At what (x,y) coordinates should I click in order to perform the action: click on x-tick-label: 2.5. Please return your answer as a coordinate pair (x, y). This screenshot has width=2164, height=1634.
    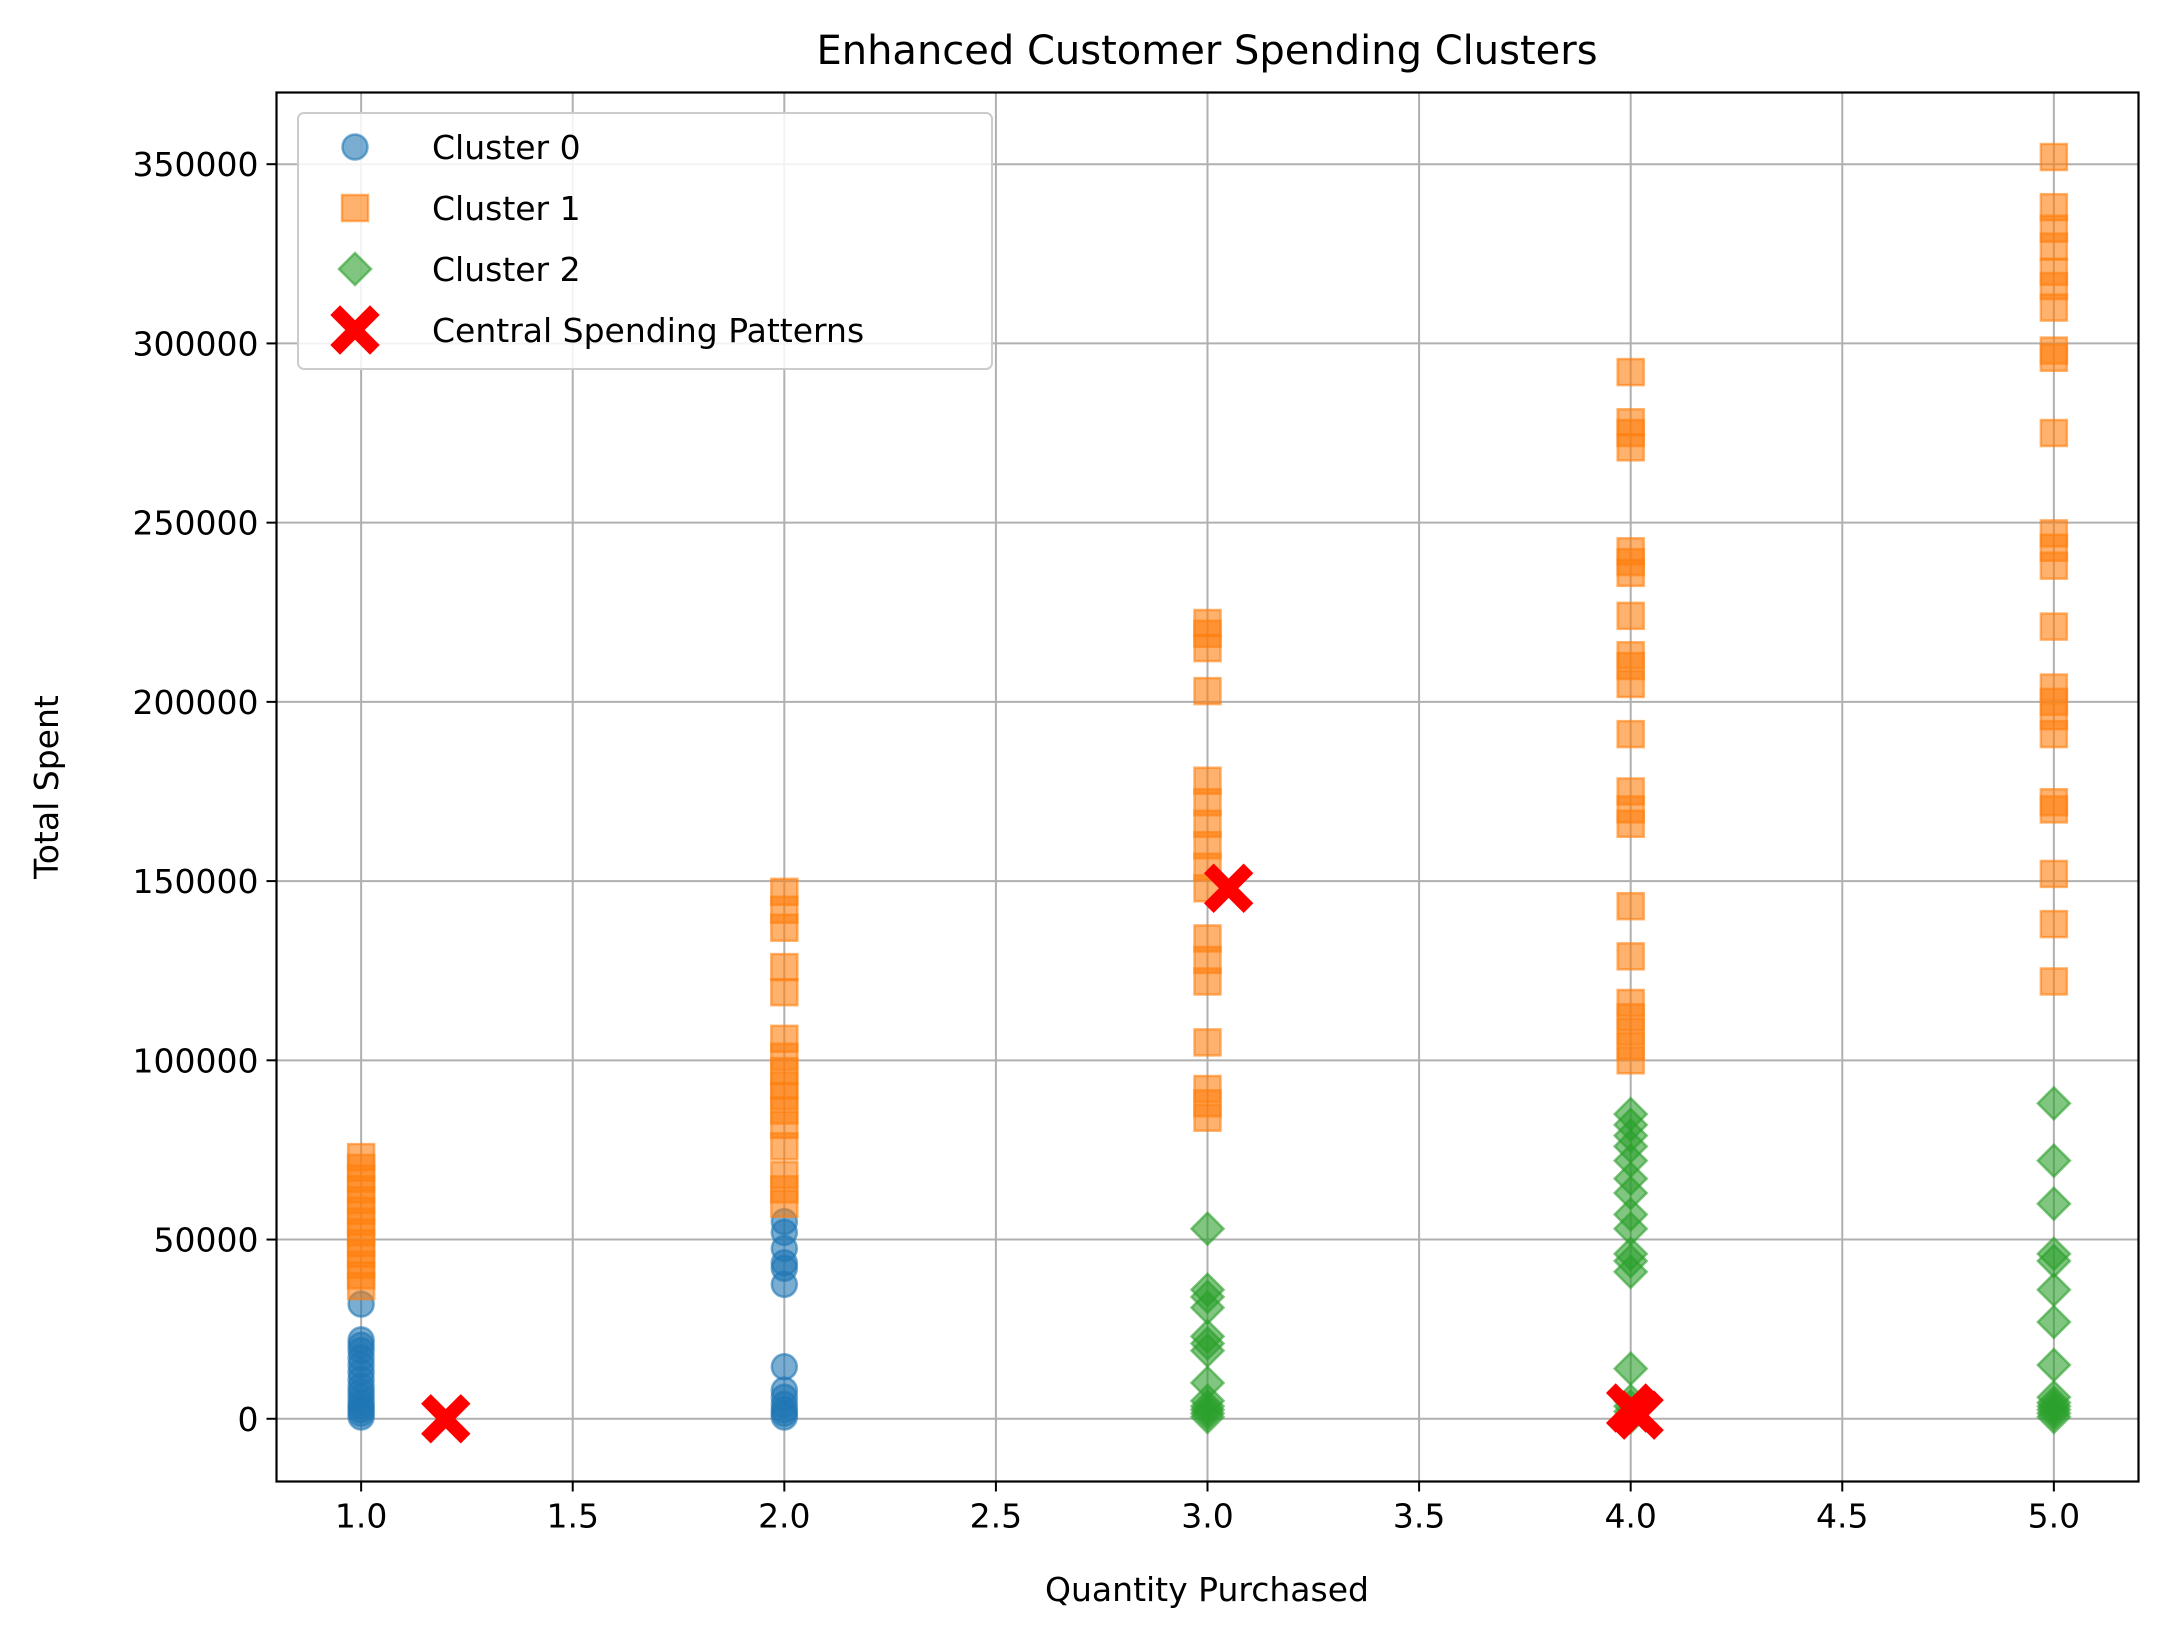
    Looking at the image, I should click on (996, 1516).